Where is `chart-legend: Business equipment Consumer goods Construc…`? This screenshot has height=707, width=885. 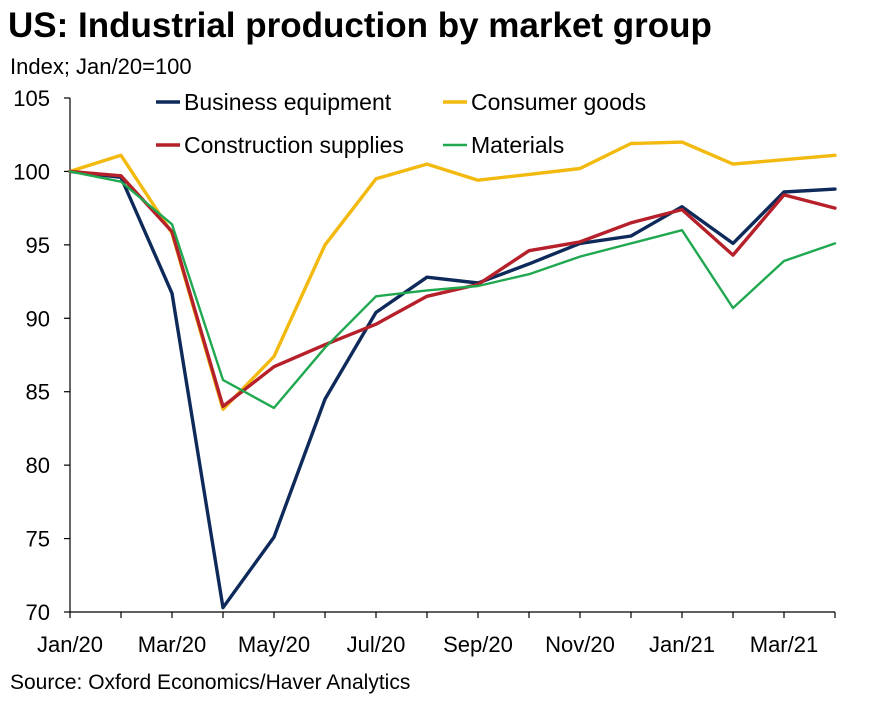 chart-legend: Business equipment Consumer goods Construc… is located at coordinates (401, 123).